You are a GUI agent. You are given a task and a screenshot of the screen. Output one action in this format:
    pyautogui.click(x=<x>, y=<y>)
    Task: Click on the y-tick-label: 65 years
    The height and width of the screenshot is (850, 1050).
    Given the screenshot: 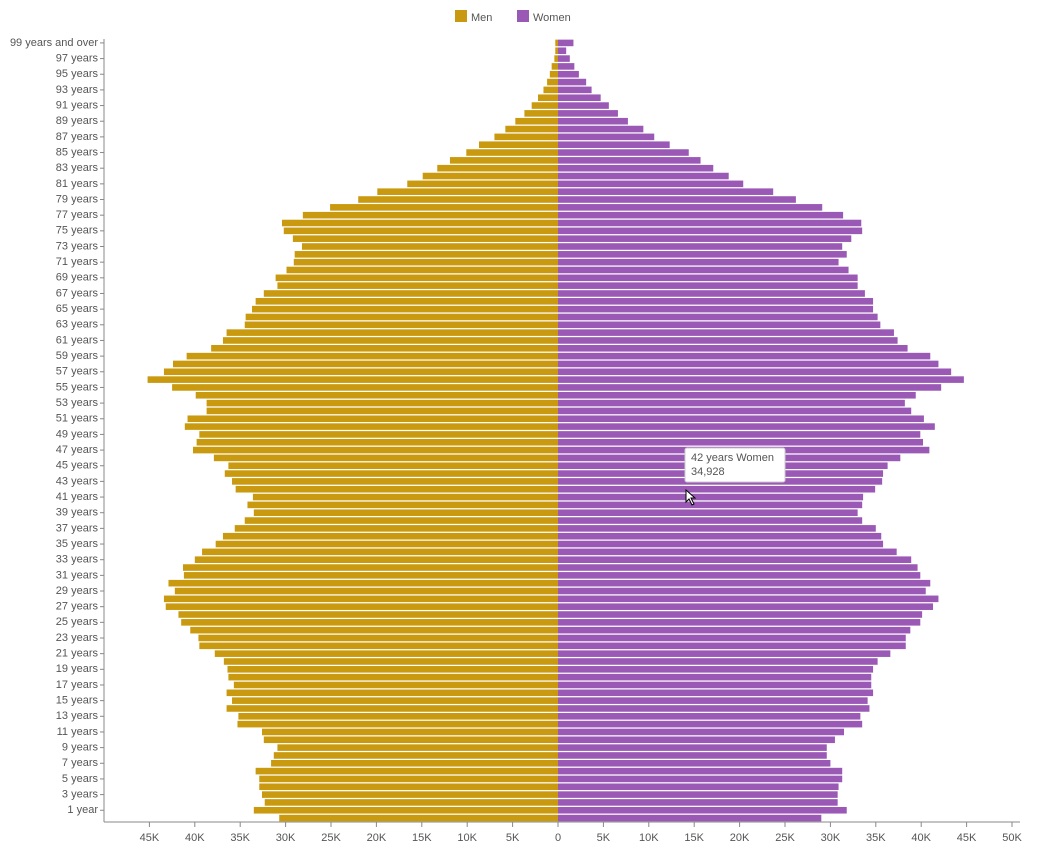 What is the action you would take?
    pyautogui.click(x=77, y=309)
    